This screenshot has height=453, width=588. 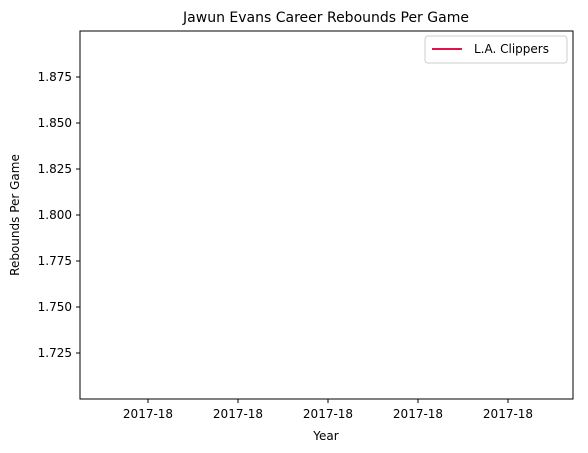 What do you see at coordinates (55, 123) in the screenshot?
I see `y-tick-label: 1.850` at bounding box center [55, 123].